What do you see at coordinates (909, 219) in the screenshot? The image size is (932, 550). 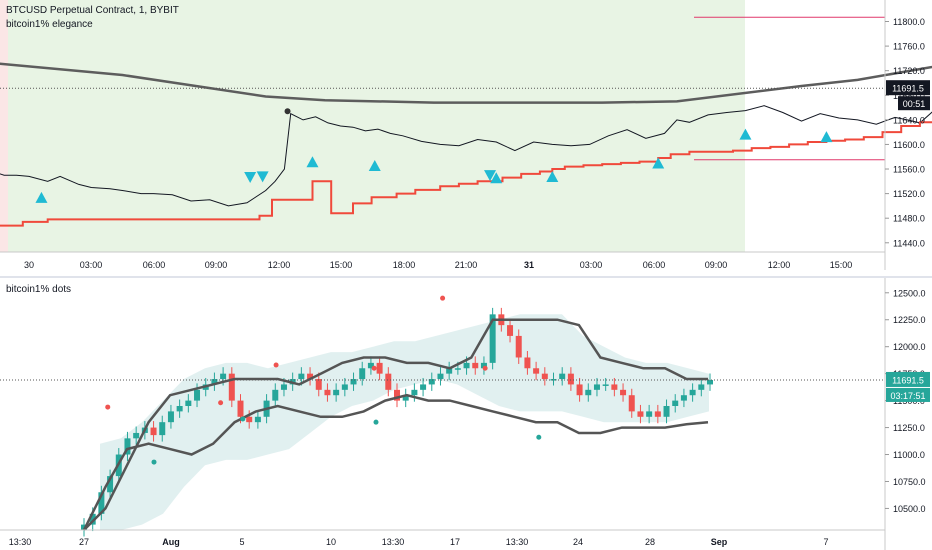 I see `y-tick-label: 11480.0` at bounding box center [909, 219].